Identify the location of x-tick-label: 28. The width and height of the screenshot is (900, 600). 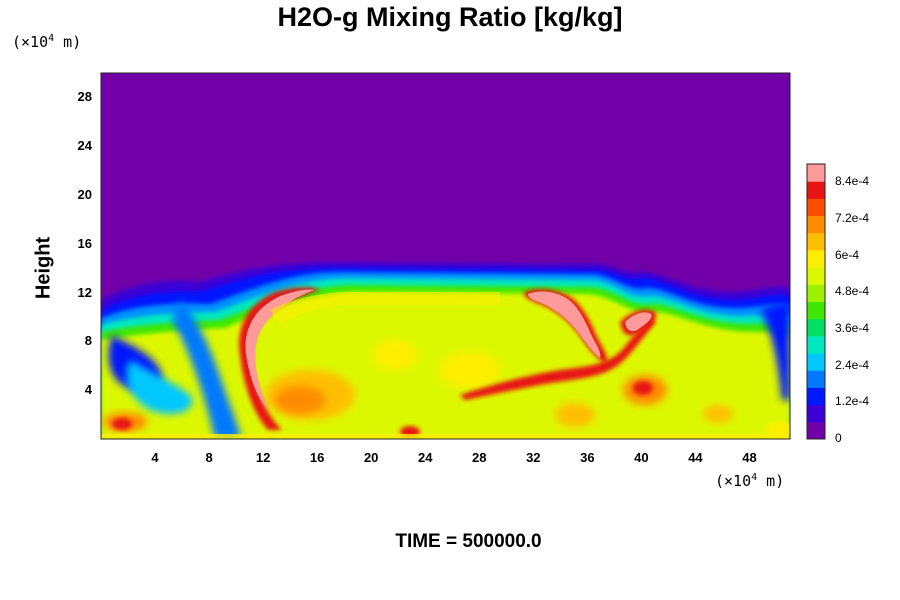
(479, 457).